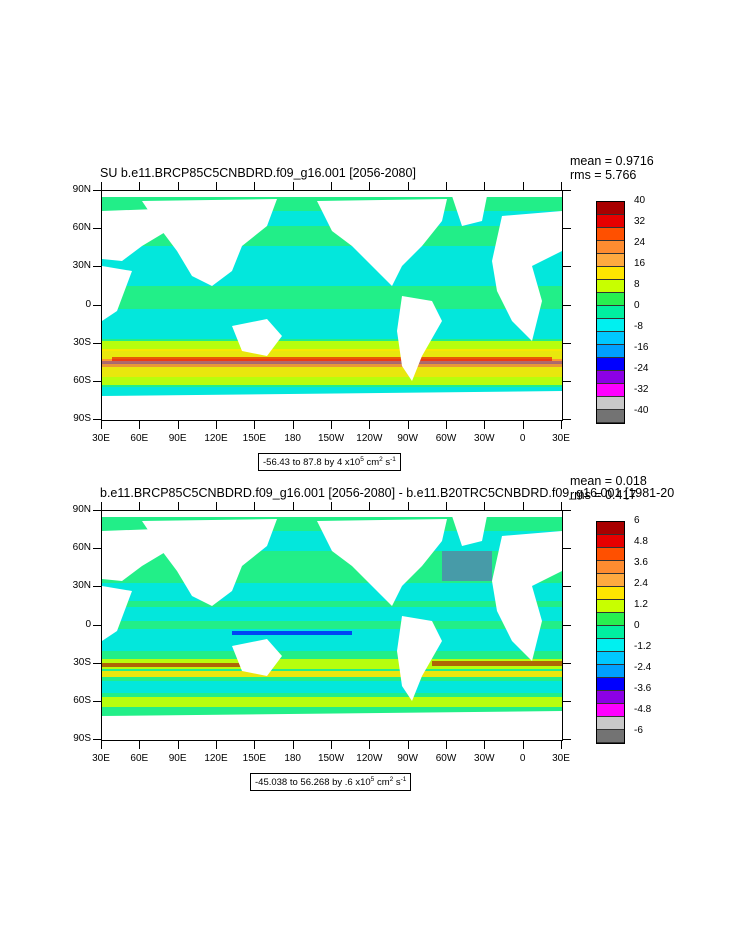 The width and height of the screenshot is (733, 945). What do you see at coordinates (561, 758) in the screenshot?
I see `lon-tick-label: 30E` at bounding box center [561, 758].